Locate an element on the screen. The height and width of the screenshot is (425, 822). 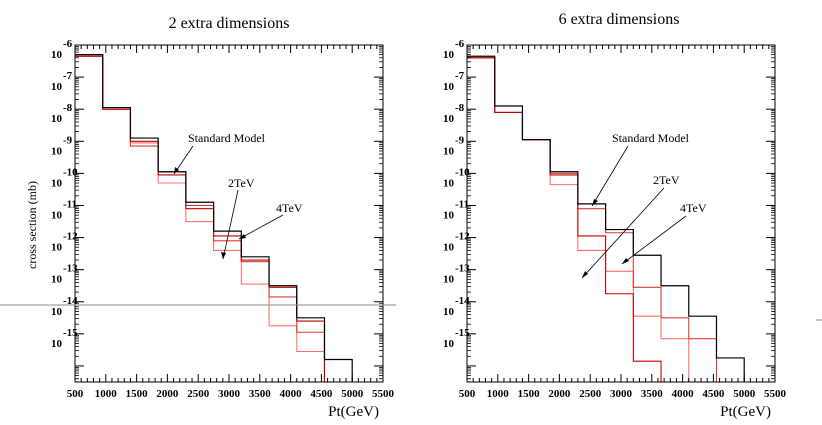
annotation-arrow-standard-model is located at coordinates (610, 176).